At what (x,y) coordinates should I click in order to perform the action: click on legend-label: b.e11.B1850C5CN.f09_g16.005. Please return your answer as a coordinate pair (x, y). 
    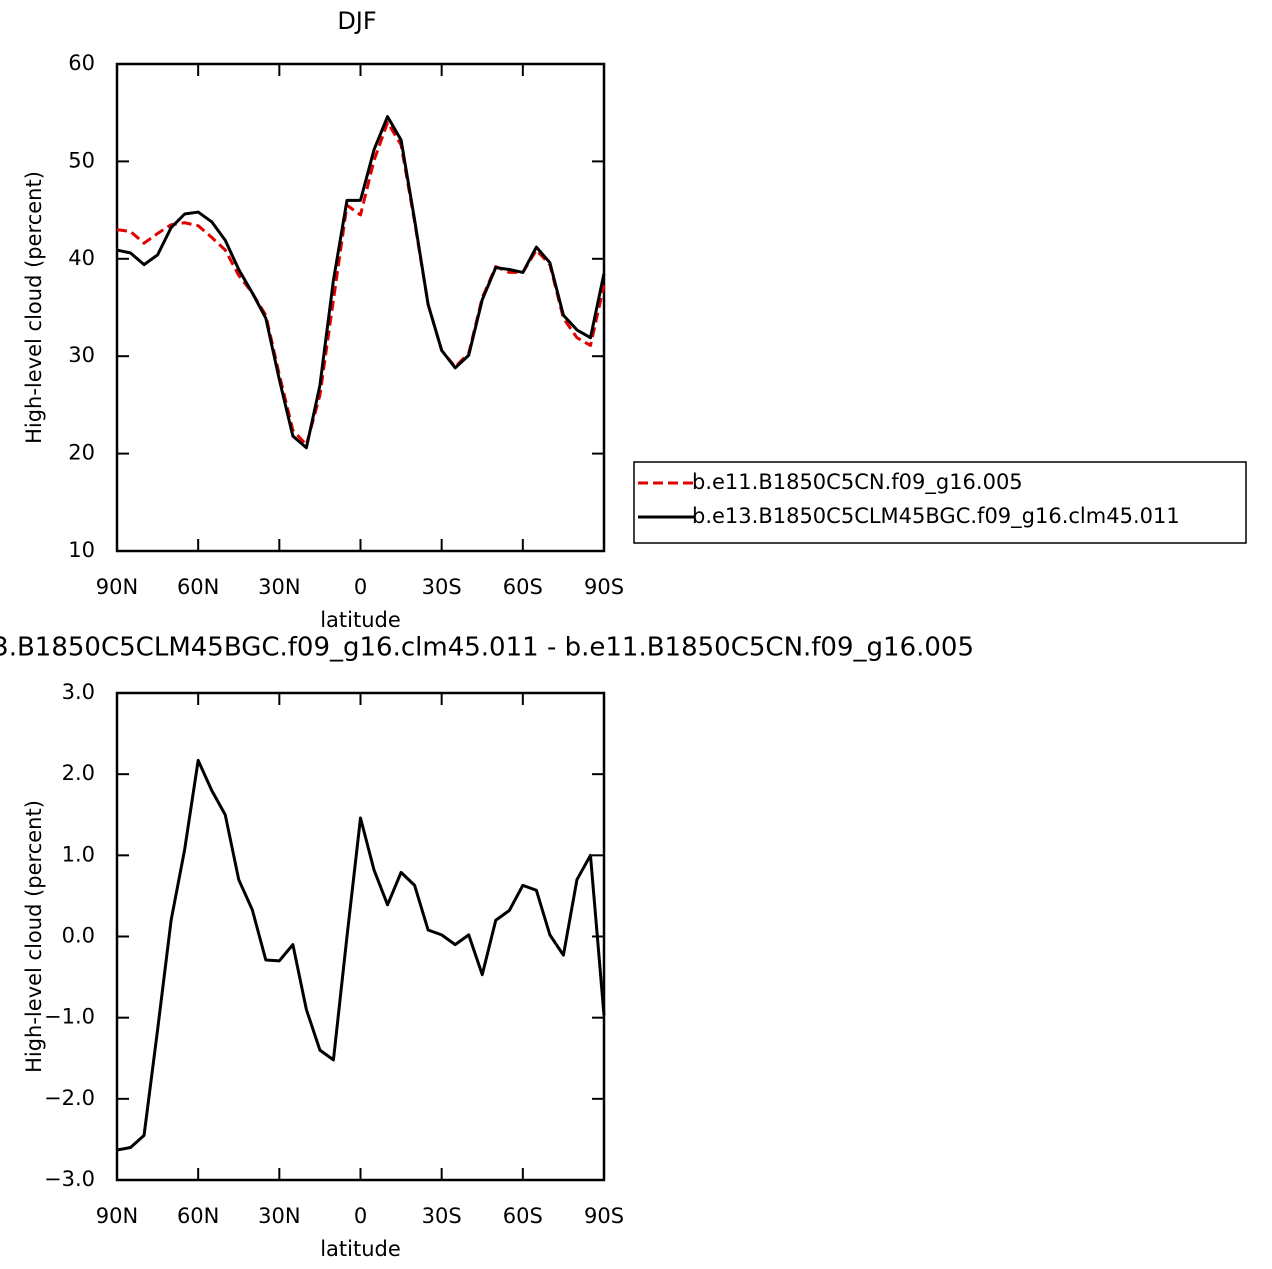
    Looking at the image, I should click on (857, 482).